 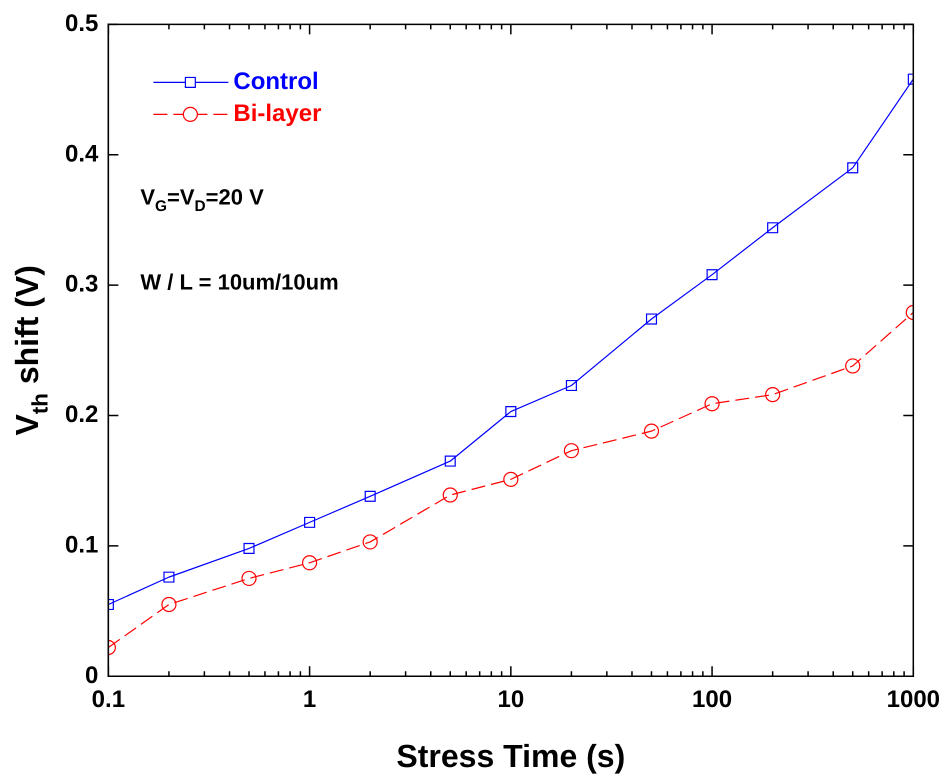 What do you see at coordinates (712, 700) in the screenshot?
I see `x-tick-label: 100` at bounding box center [712, 700].